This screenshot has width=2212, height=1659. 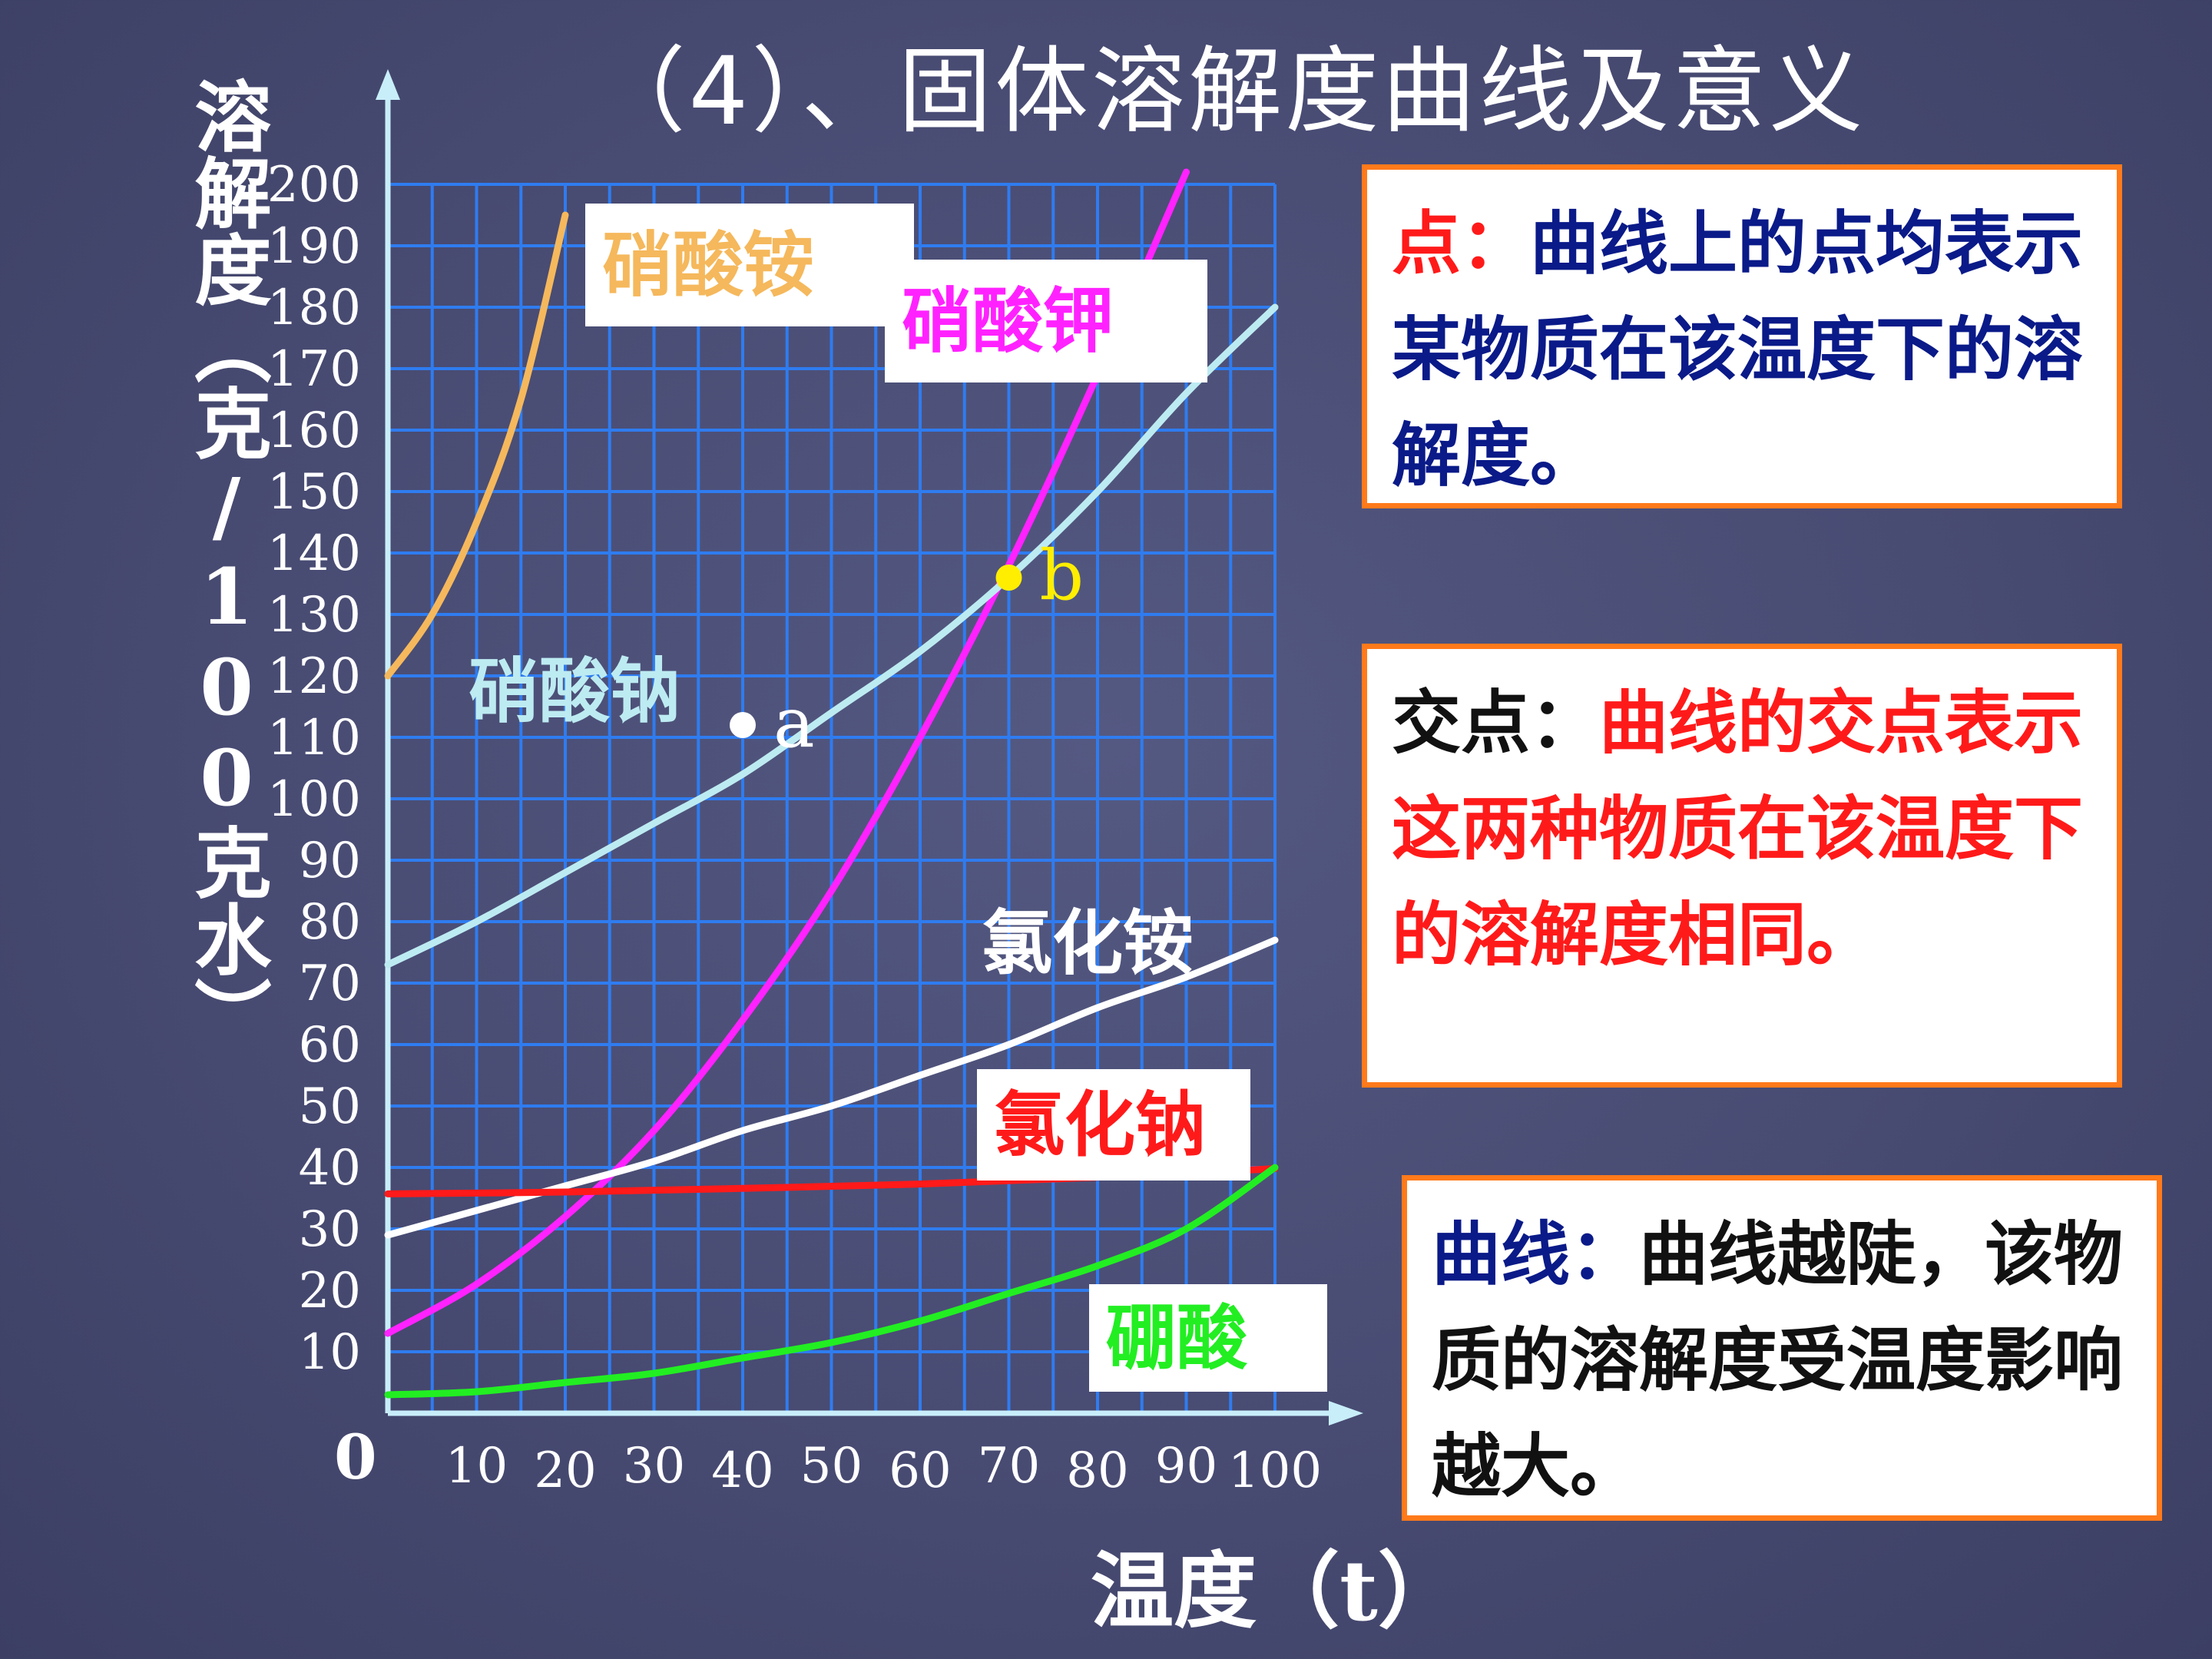 I want to click on annotated-points: ab, so click(x=907, y=649).